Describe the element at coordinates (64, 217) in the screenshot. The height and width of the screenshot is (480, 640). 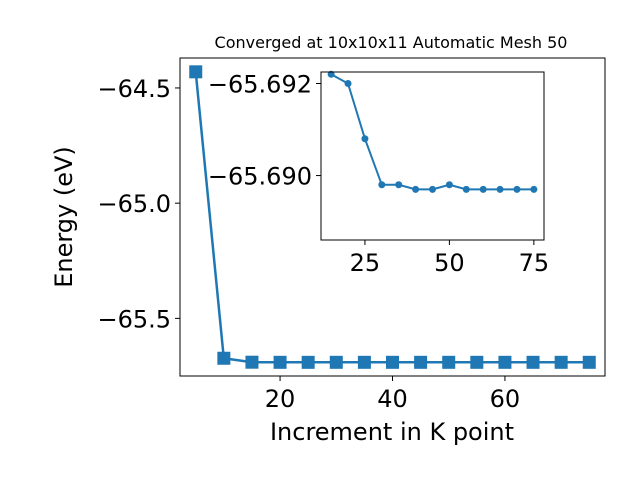
I see `y-axis-label: Energy (eV)` at that location.